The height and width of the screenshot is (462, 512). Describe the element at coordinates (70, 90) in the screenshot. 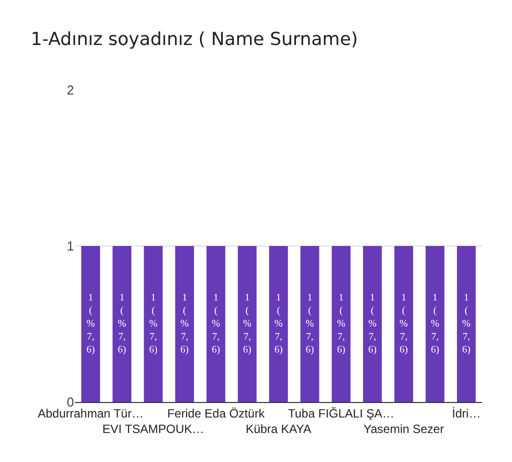

I see `y-tick-label: 2` at that location.